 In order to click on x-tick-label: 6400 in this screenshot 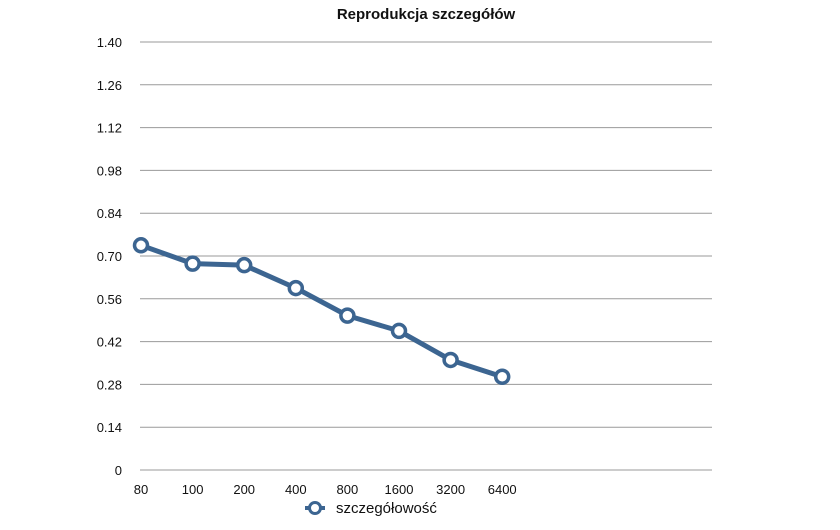, I will do `click(502, 489)`.